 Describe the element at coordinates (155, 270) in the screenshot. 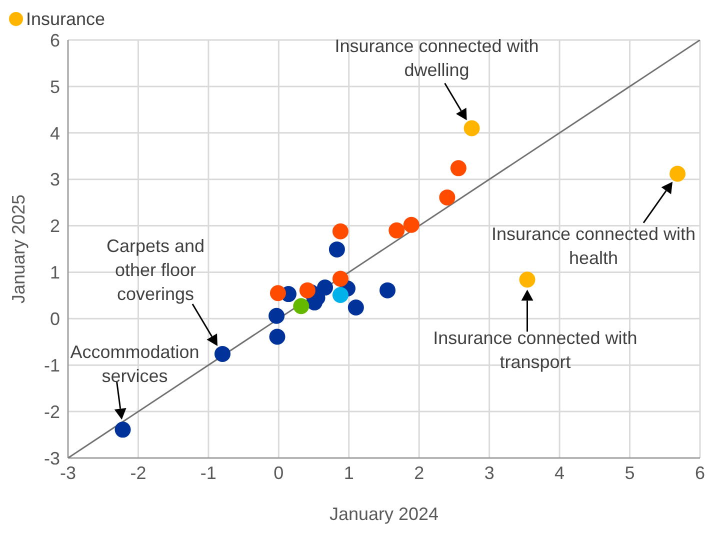

I see `annotation: Carpets and other floor coverings` at that location.